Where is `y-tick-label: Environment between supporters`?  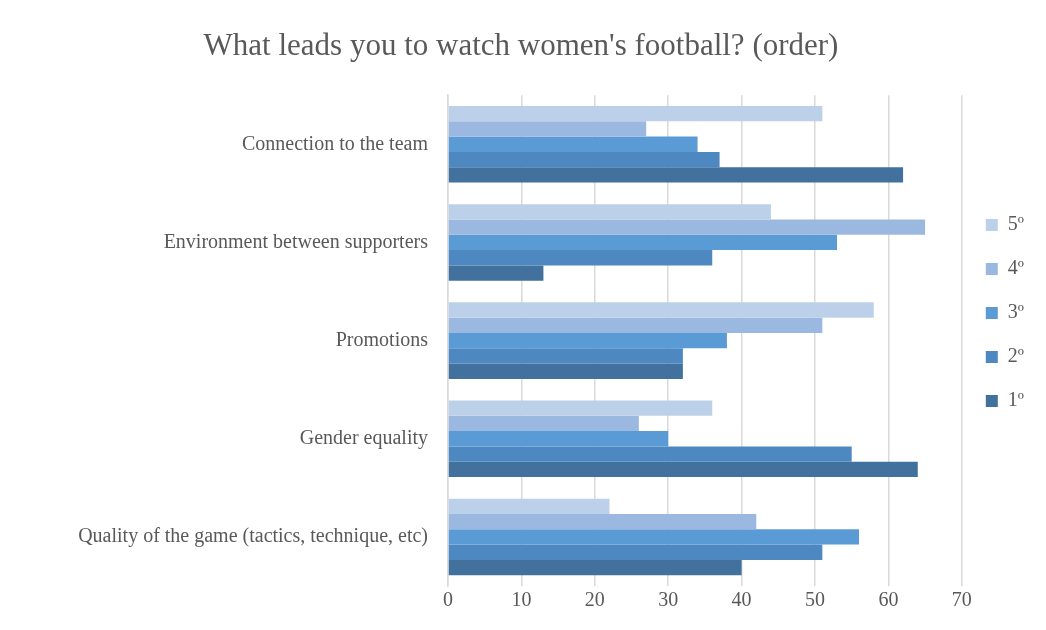 y-tick-label: Environment between supporters is located at coordinates (296, 241).